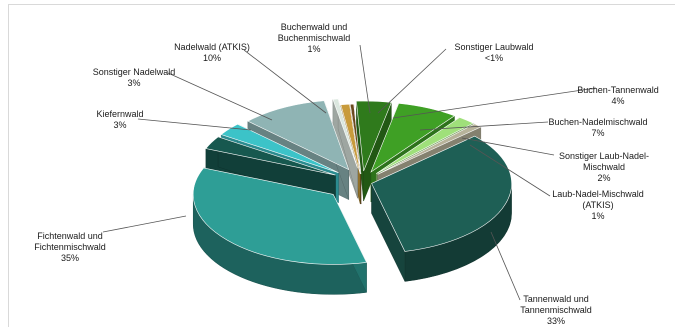 This screenshot has height=329, width=678. I want to click on label-kiefernwald-line: Kiefernwald, so click(119, 114).